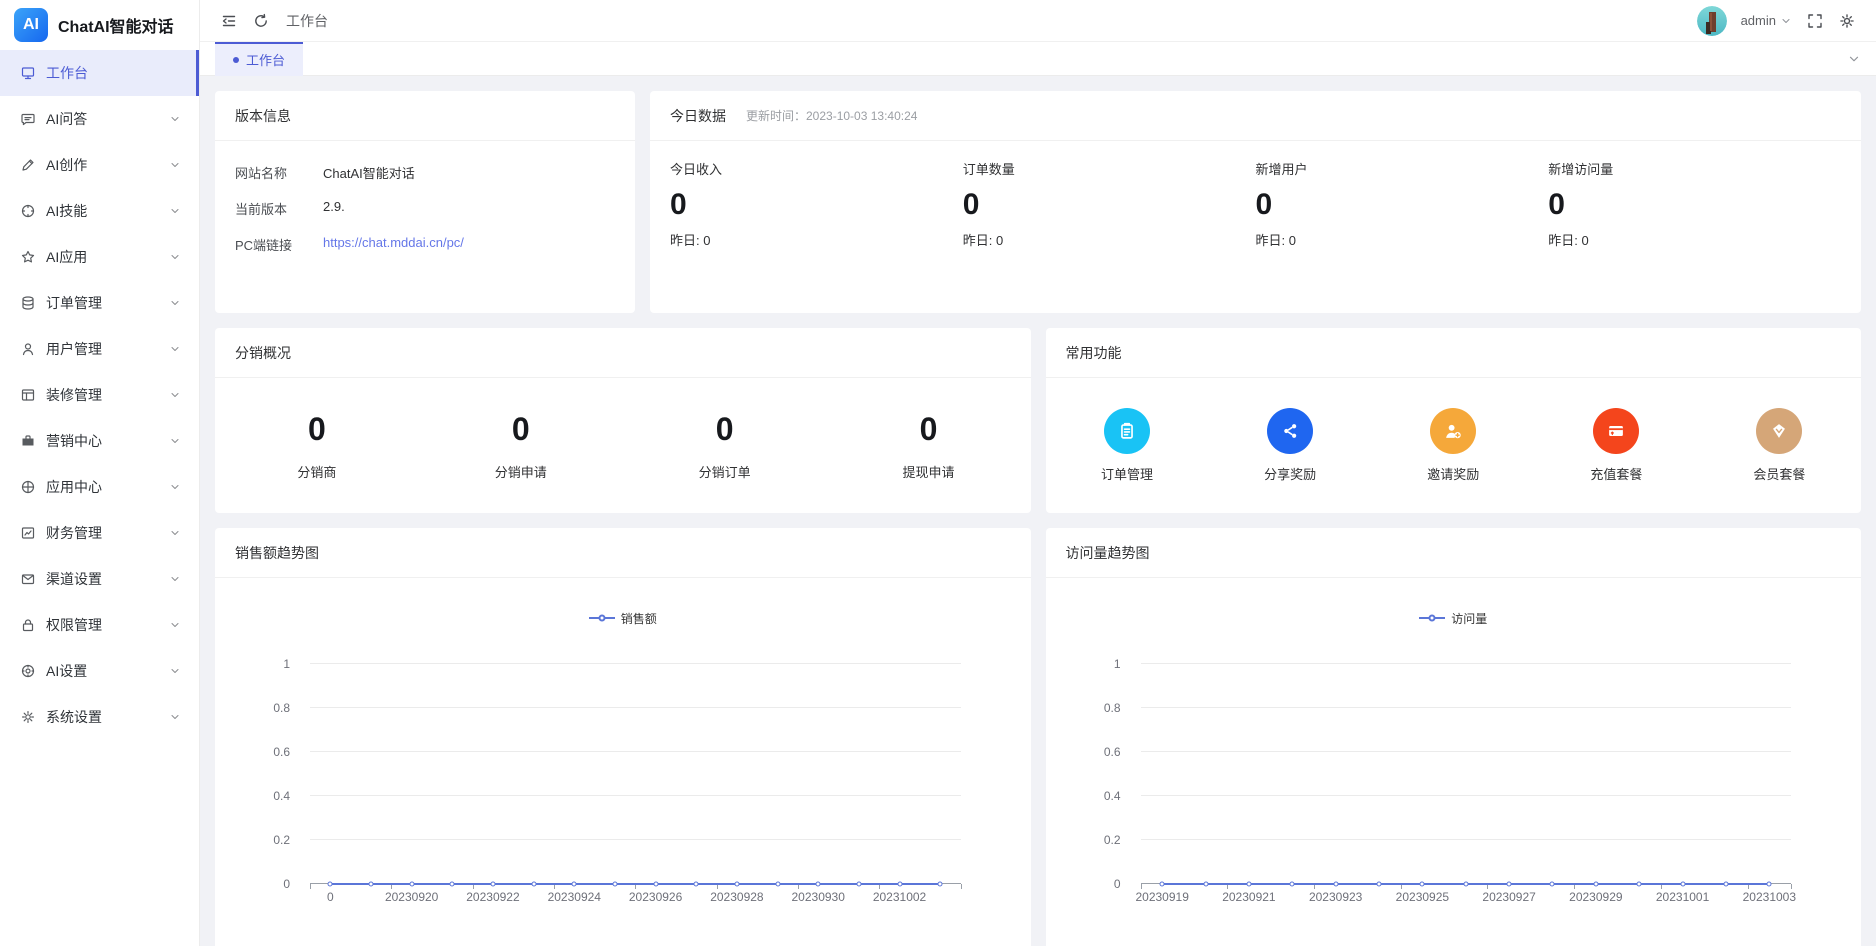  Describe the element at coordinates (99, 625) in the screenshot. I see `sidebar-item-12: 权限管理` at that location.